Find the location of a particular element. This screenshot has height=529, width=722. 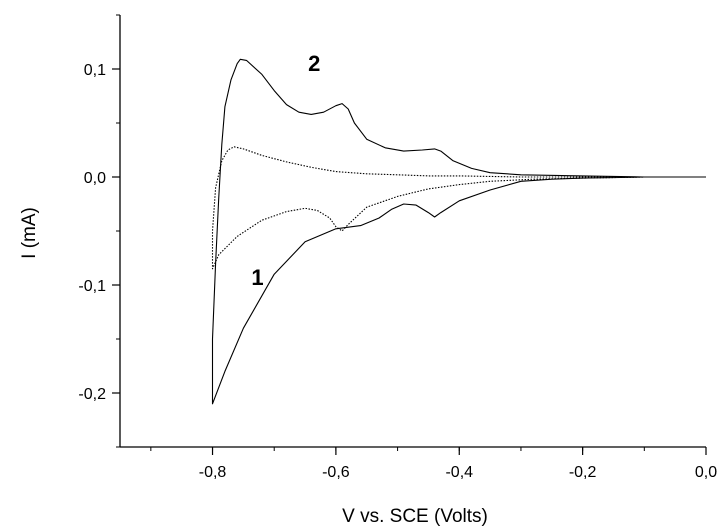

y-tick-label: 0,1 is located at coordinates (95, 70).